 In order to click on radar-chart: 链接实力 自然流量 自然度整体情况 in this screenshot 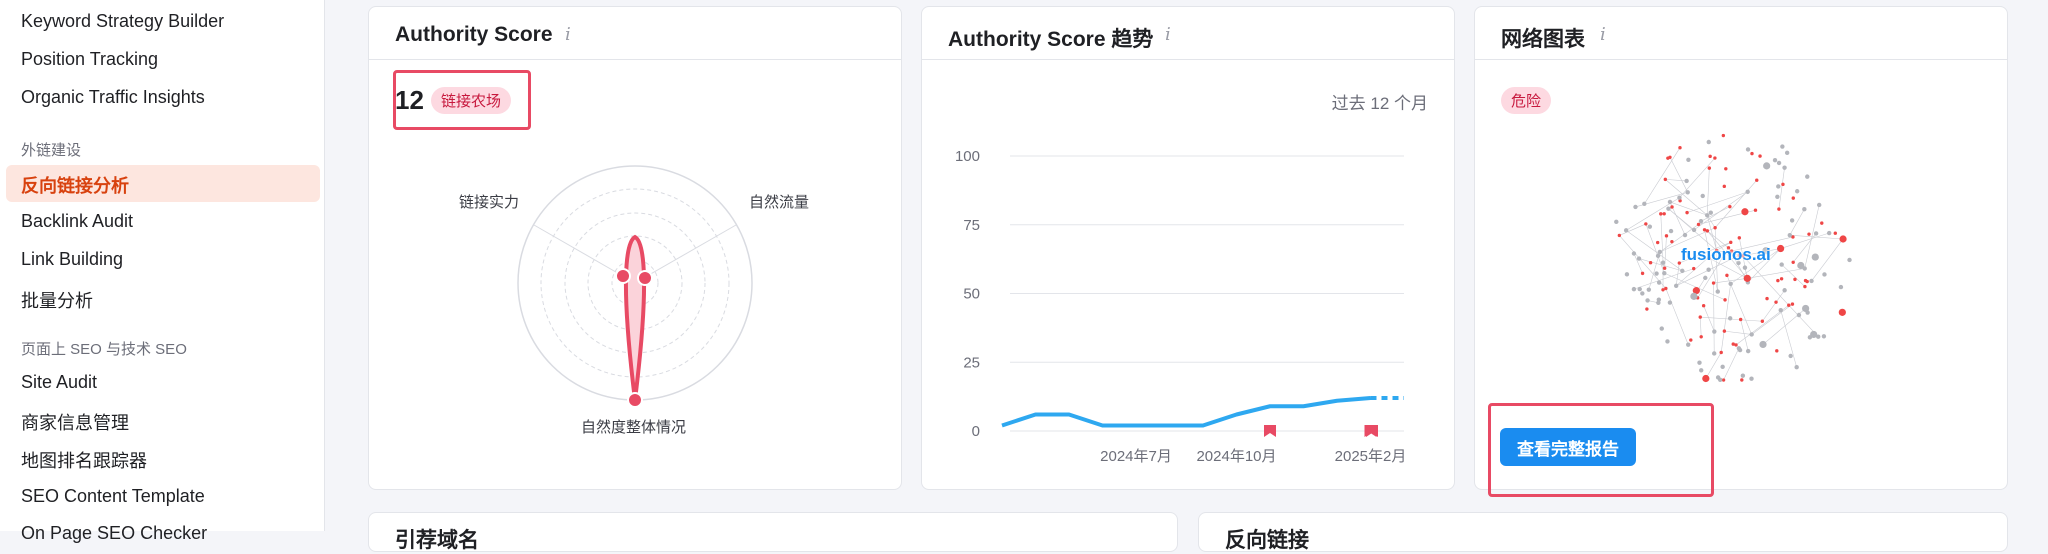, I will do `click(635, 297)`.